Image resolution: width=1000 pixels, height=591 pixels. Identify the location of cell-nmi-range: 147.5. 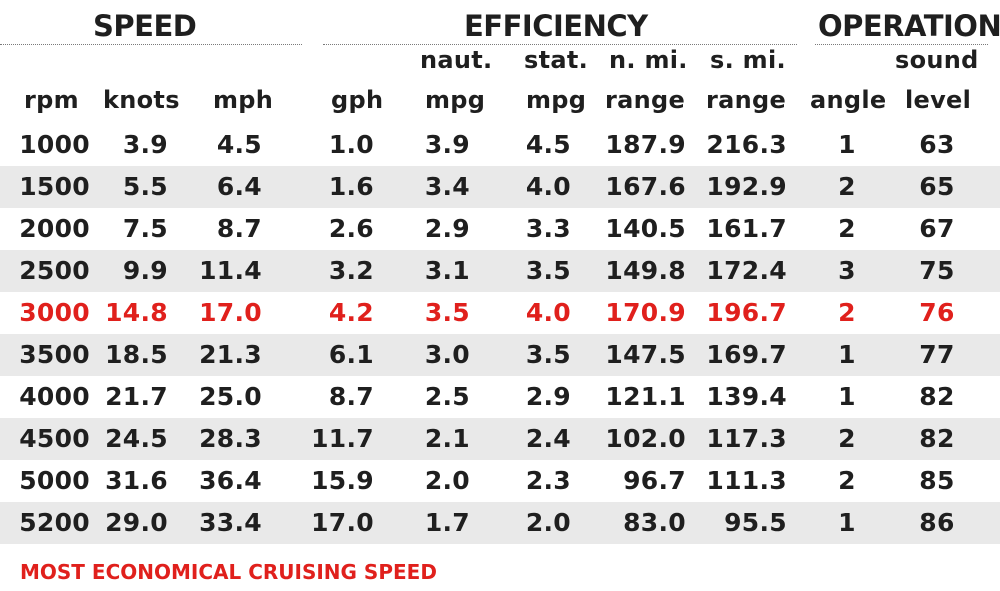
(645, 354).